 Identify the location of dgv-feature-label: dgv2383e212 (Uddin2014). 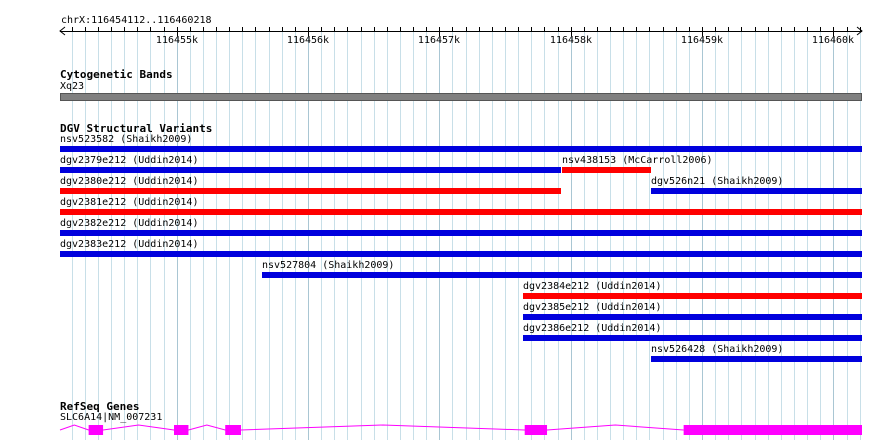
(129, 244).